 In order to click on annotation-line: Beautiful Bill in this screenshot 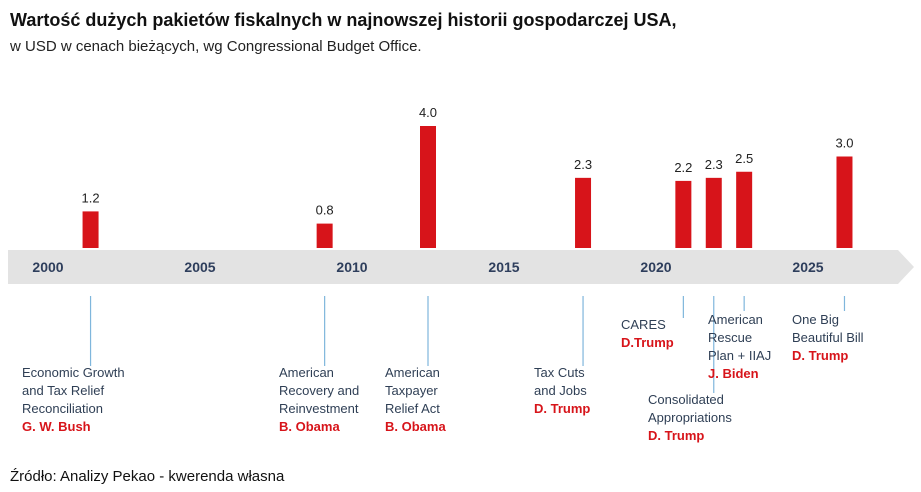, I will do `click(828, 337)`.